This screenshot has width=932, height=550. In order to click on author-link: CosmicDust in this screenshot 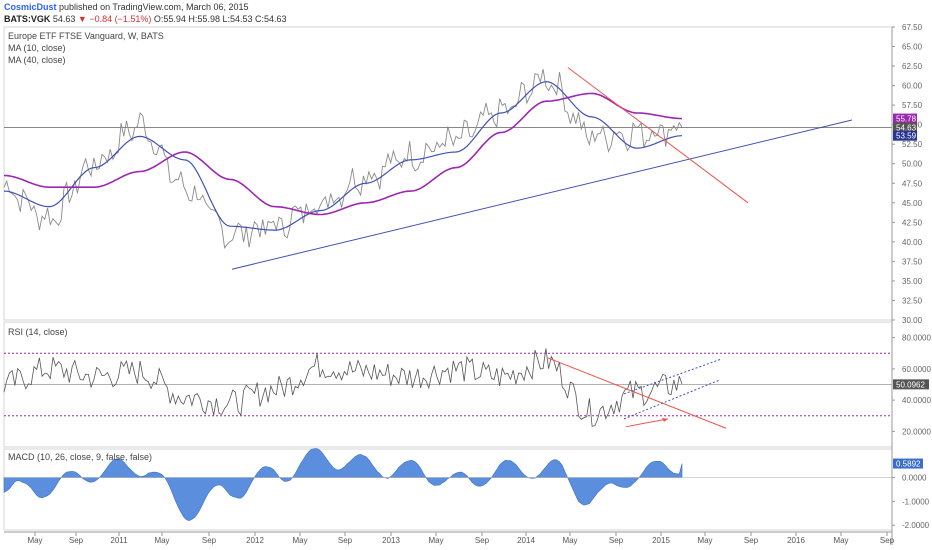, I will do `click(30, 7)`.